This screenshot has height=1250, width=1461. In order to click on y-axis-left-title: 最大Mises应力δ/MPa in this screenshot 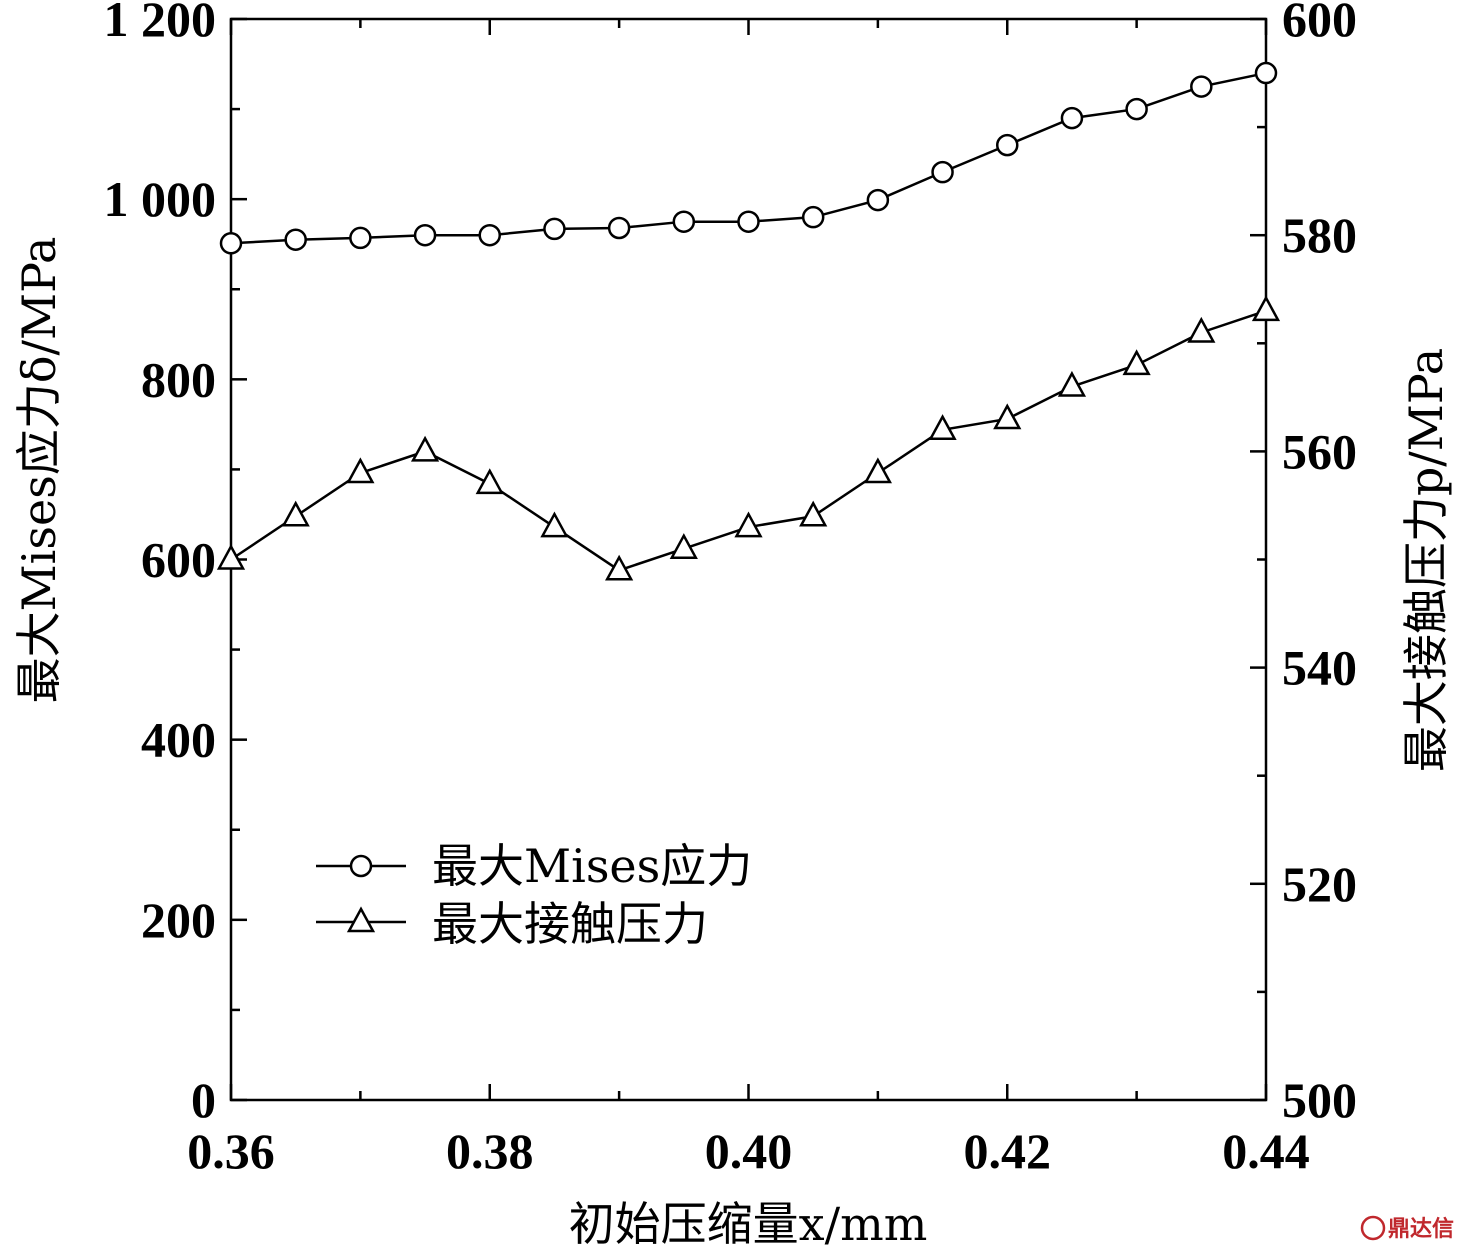, I will do `click(39, 470)`.